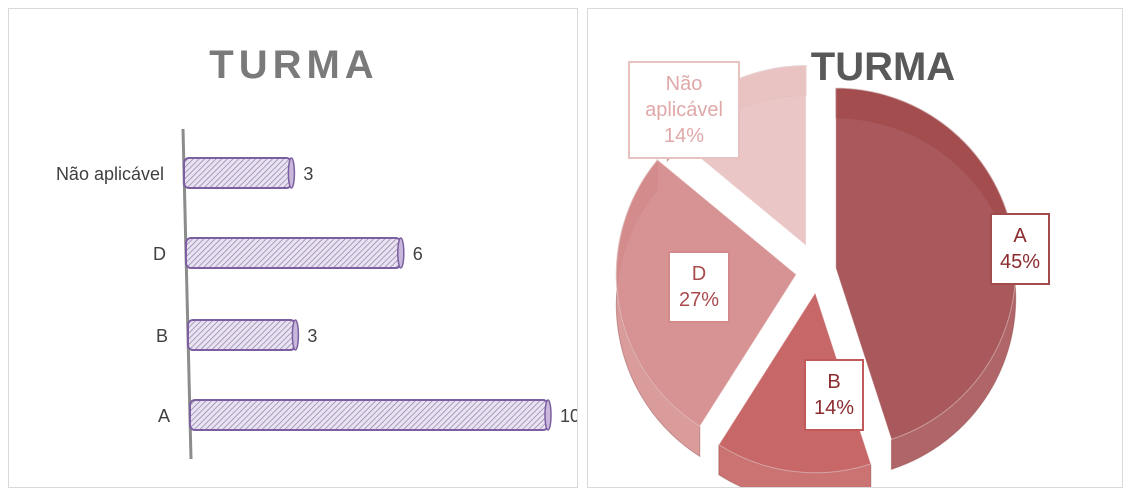  I want to click on bar-category-label: Não aplicável, so click(110, 174).